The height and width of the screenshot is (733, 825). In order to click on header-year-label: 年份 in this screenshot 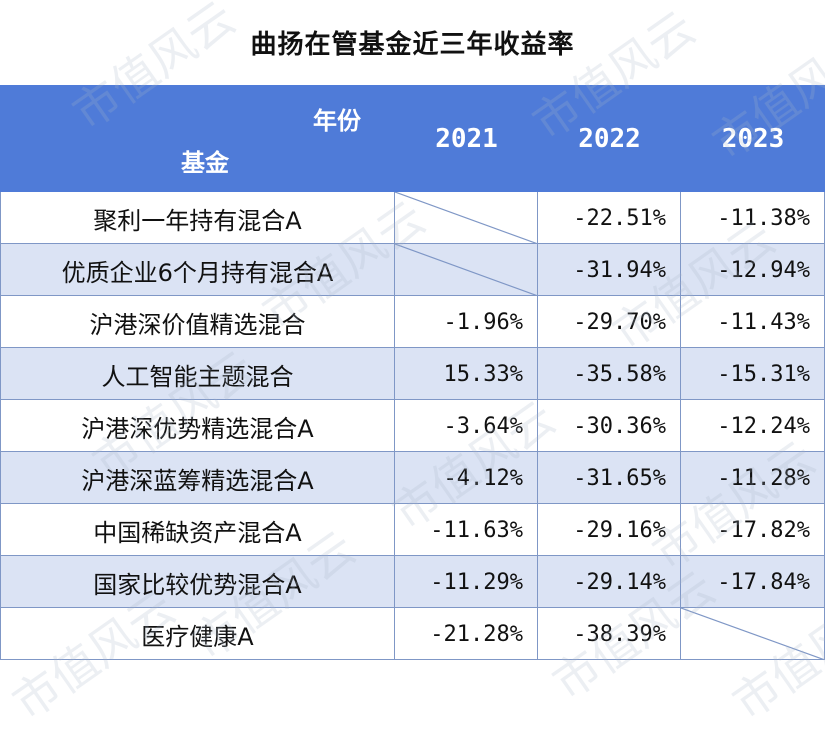, I will do `click(337, 121)`.